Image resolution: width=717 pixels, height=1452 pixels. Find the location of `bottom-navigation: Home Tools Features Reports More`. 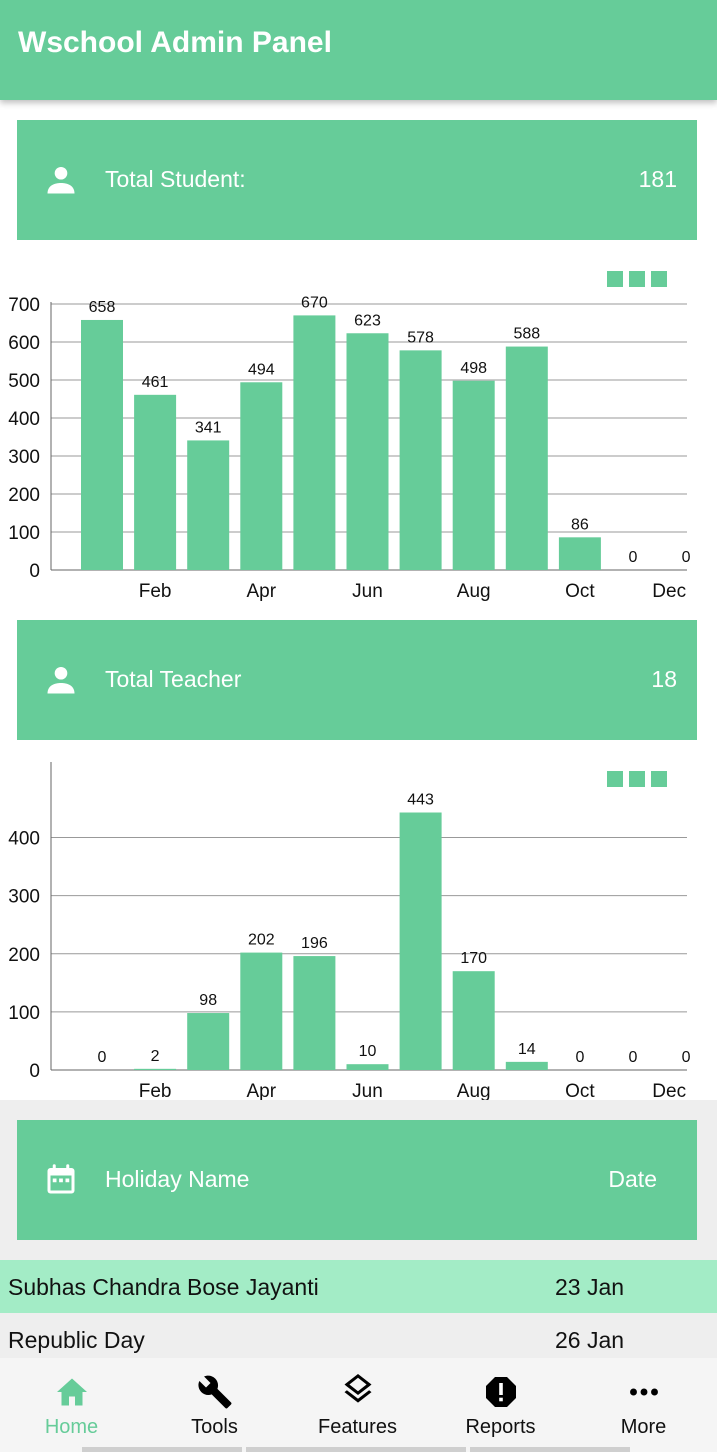

bottom-navigation: Home Tools Features Reports More is located at coordinates (358, 1405).